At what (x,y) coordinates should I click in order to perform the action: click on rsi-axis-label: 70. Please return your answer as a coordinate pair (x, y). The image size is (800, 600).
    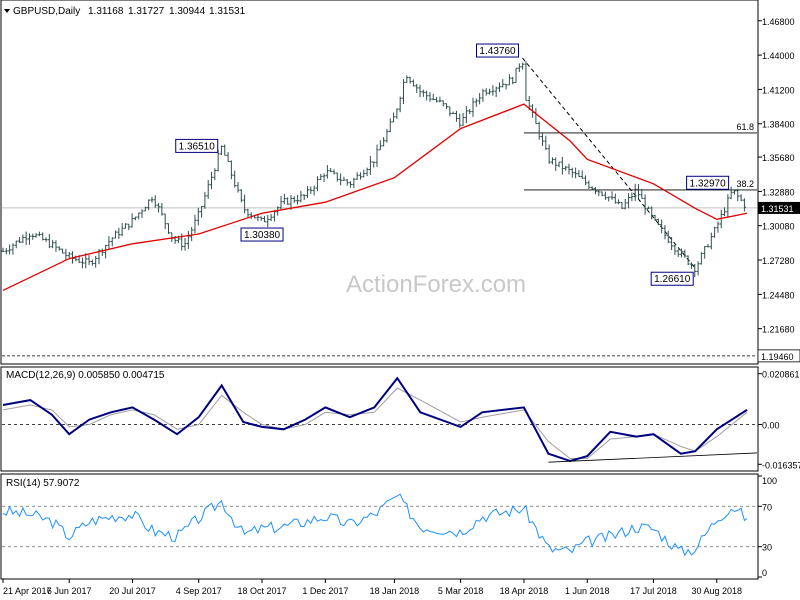
    Looking at the image, I should click on (767, 507).